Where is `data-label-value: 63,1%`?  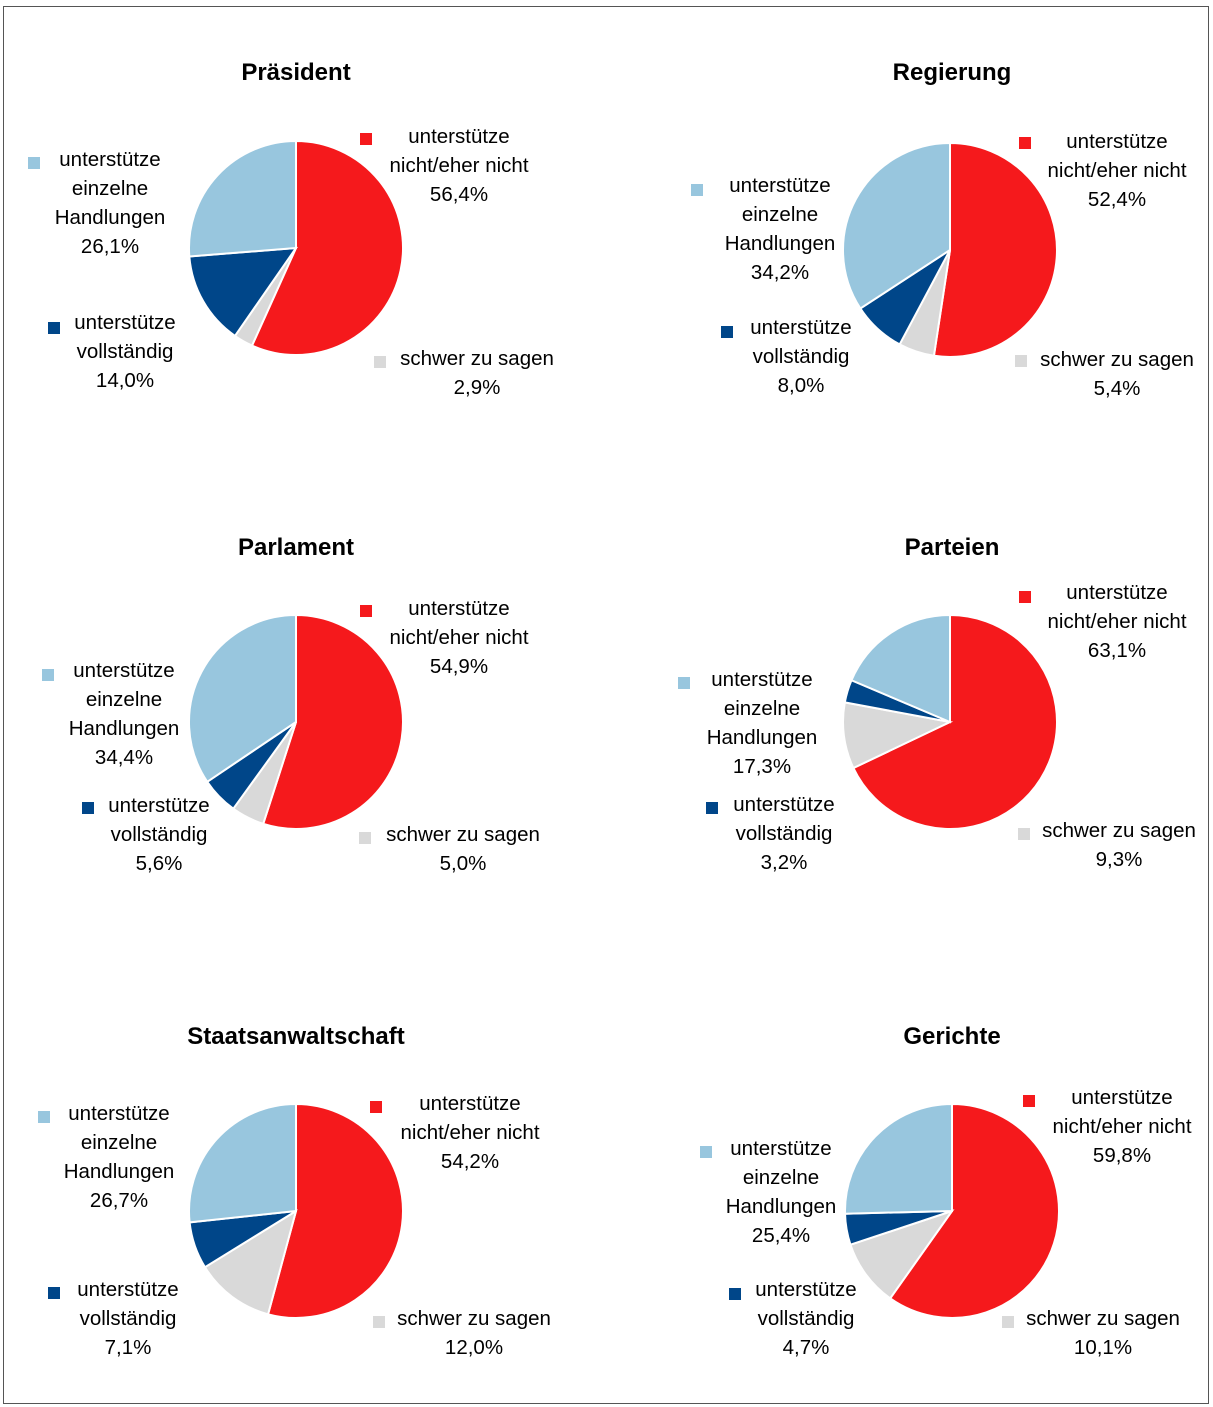
data-label-value: 63,1% is located at coordinates (1117, 650).